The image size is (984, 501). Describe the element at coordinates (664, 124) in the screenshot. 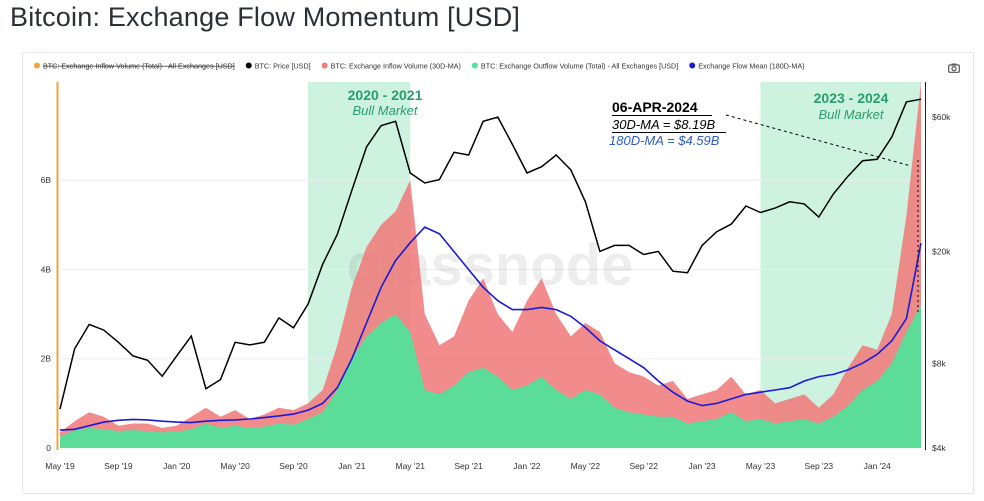

I see `callout-30d: 30D-MA = $8.19B` at that location.